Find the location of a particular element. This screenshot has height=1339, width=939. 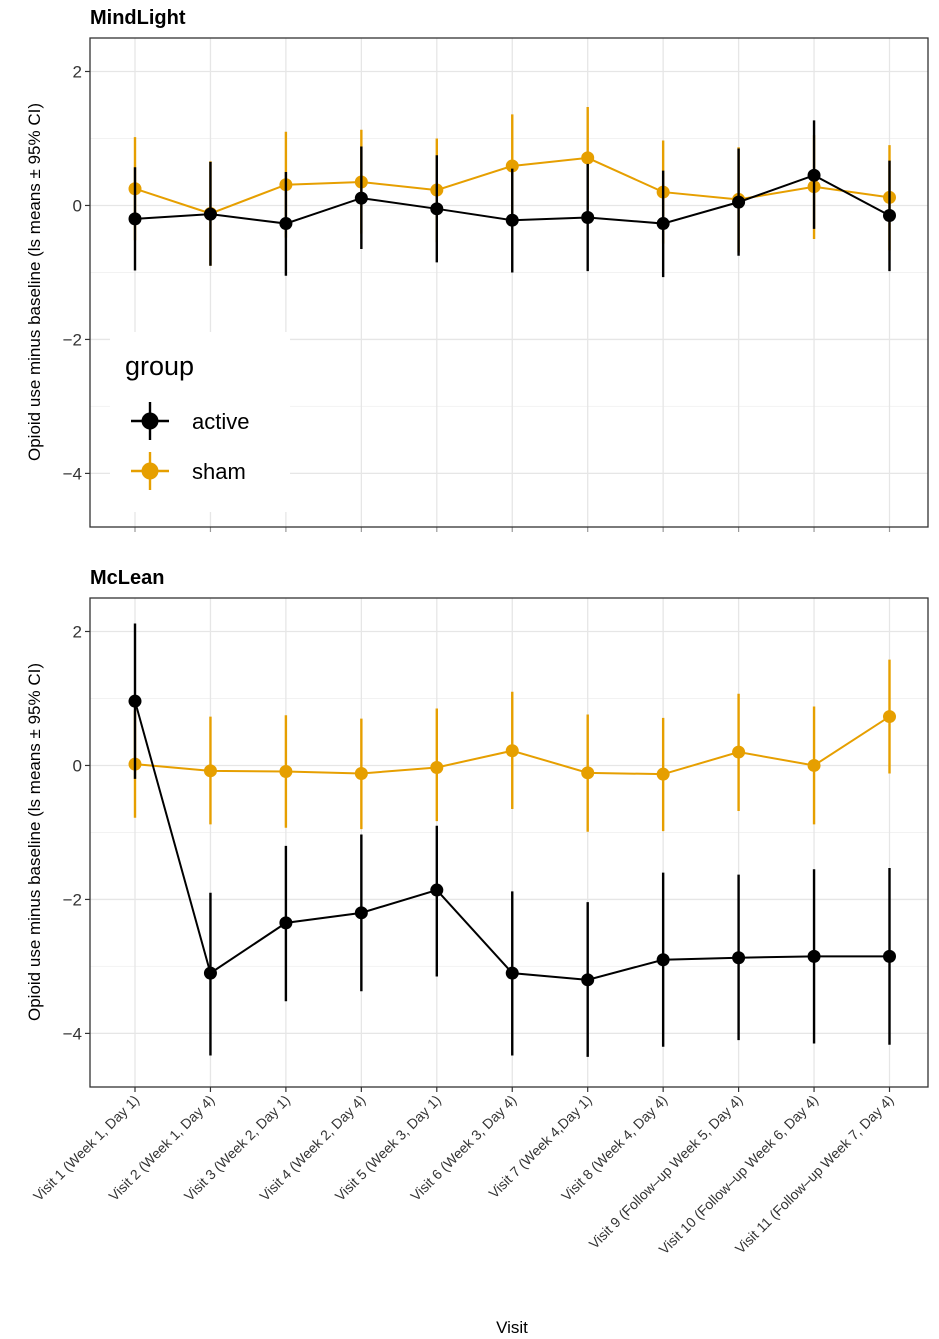

x-tick-label: Visit 10 (Follow–up Week 6, Day 4) is located at coordinates (739, 1175).